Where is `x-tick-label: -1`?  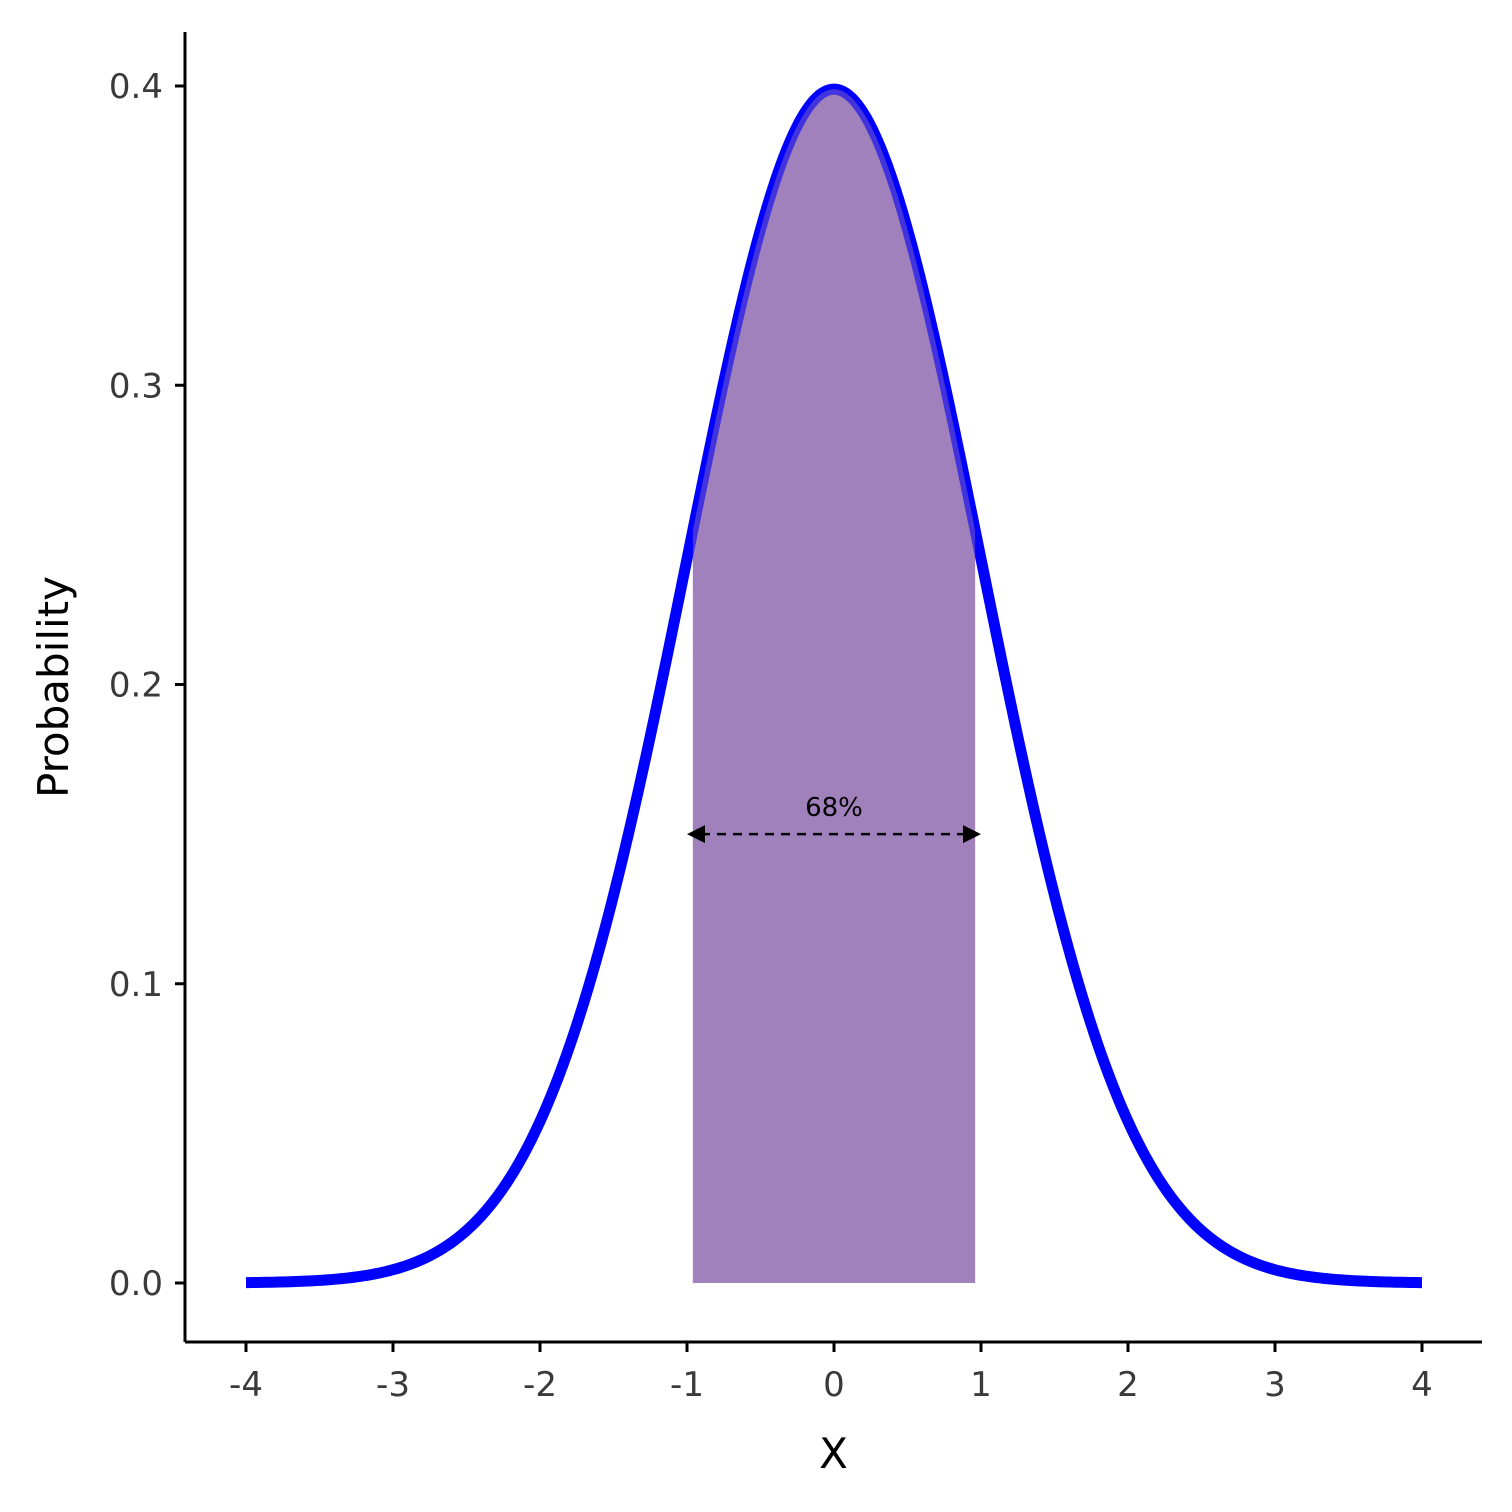 x-tick-label: -1 is located at coordinates (687, 1385).